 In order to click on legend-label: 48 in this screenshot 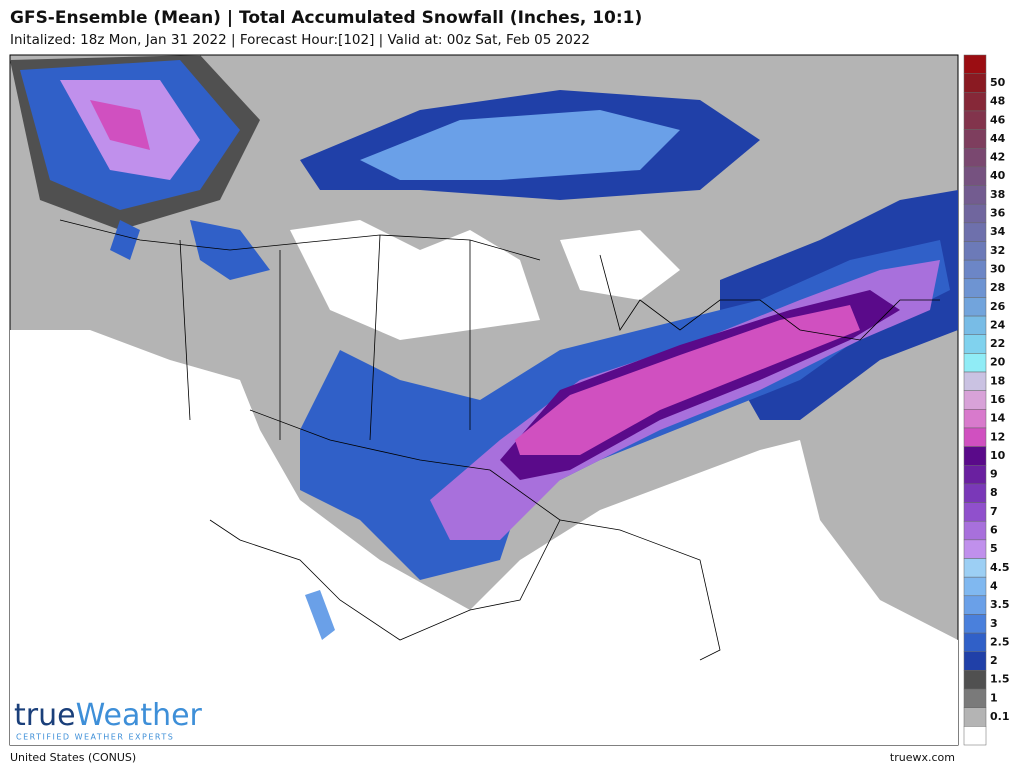, I will do `click(997, 101)`.